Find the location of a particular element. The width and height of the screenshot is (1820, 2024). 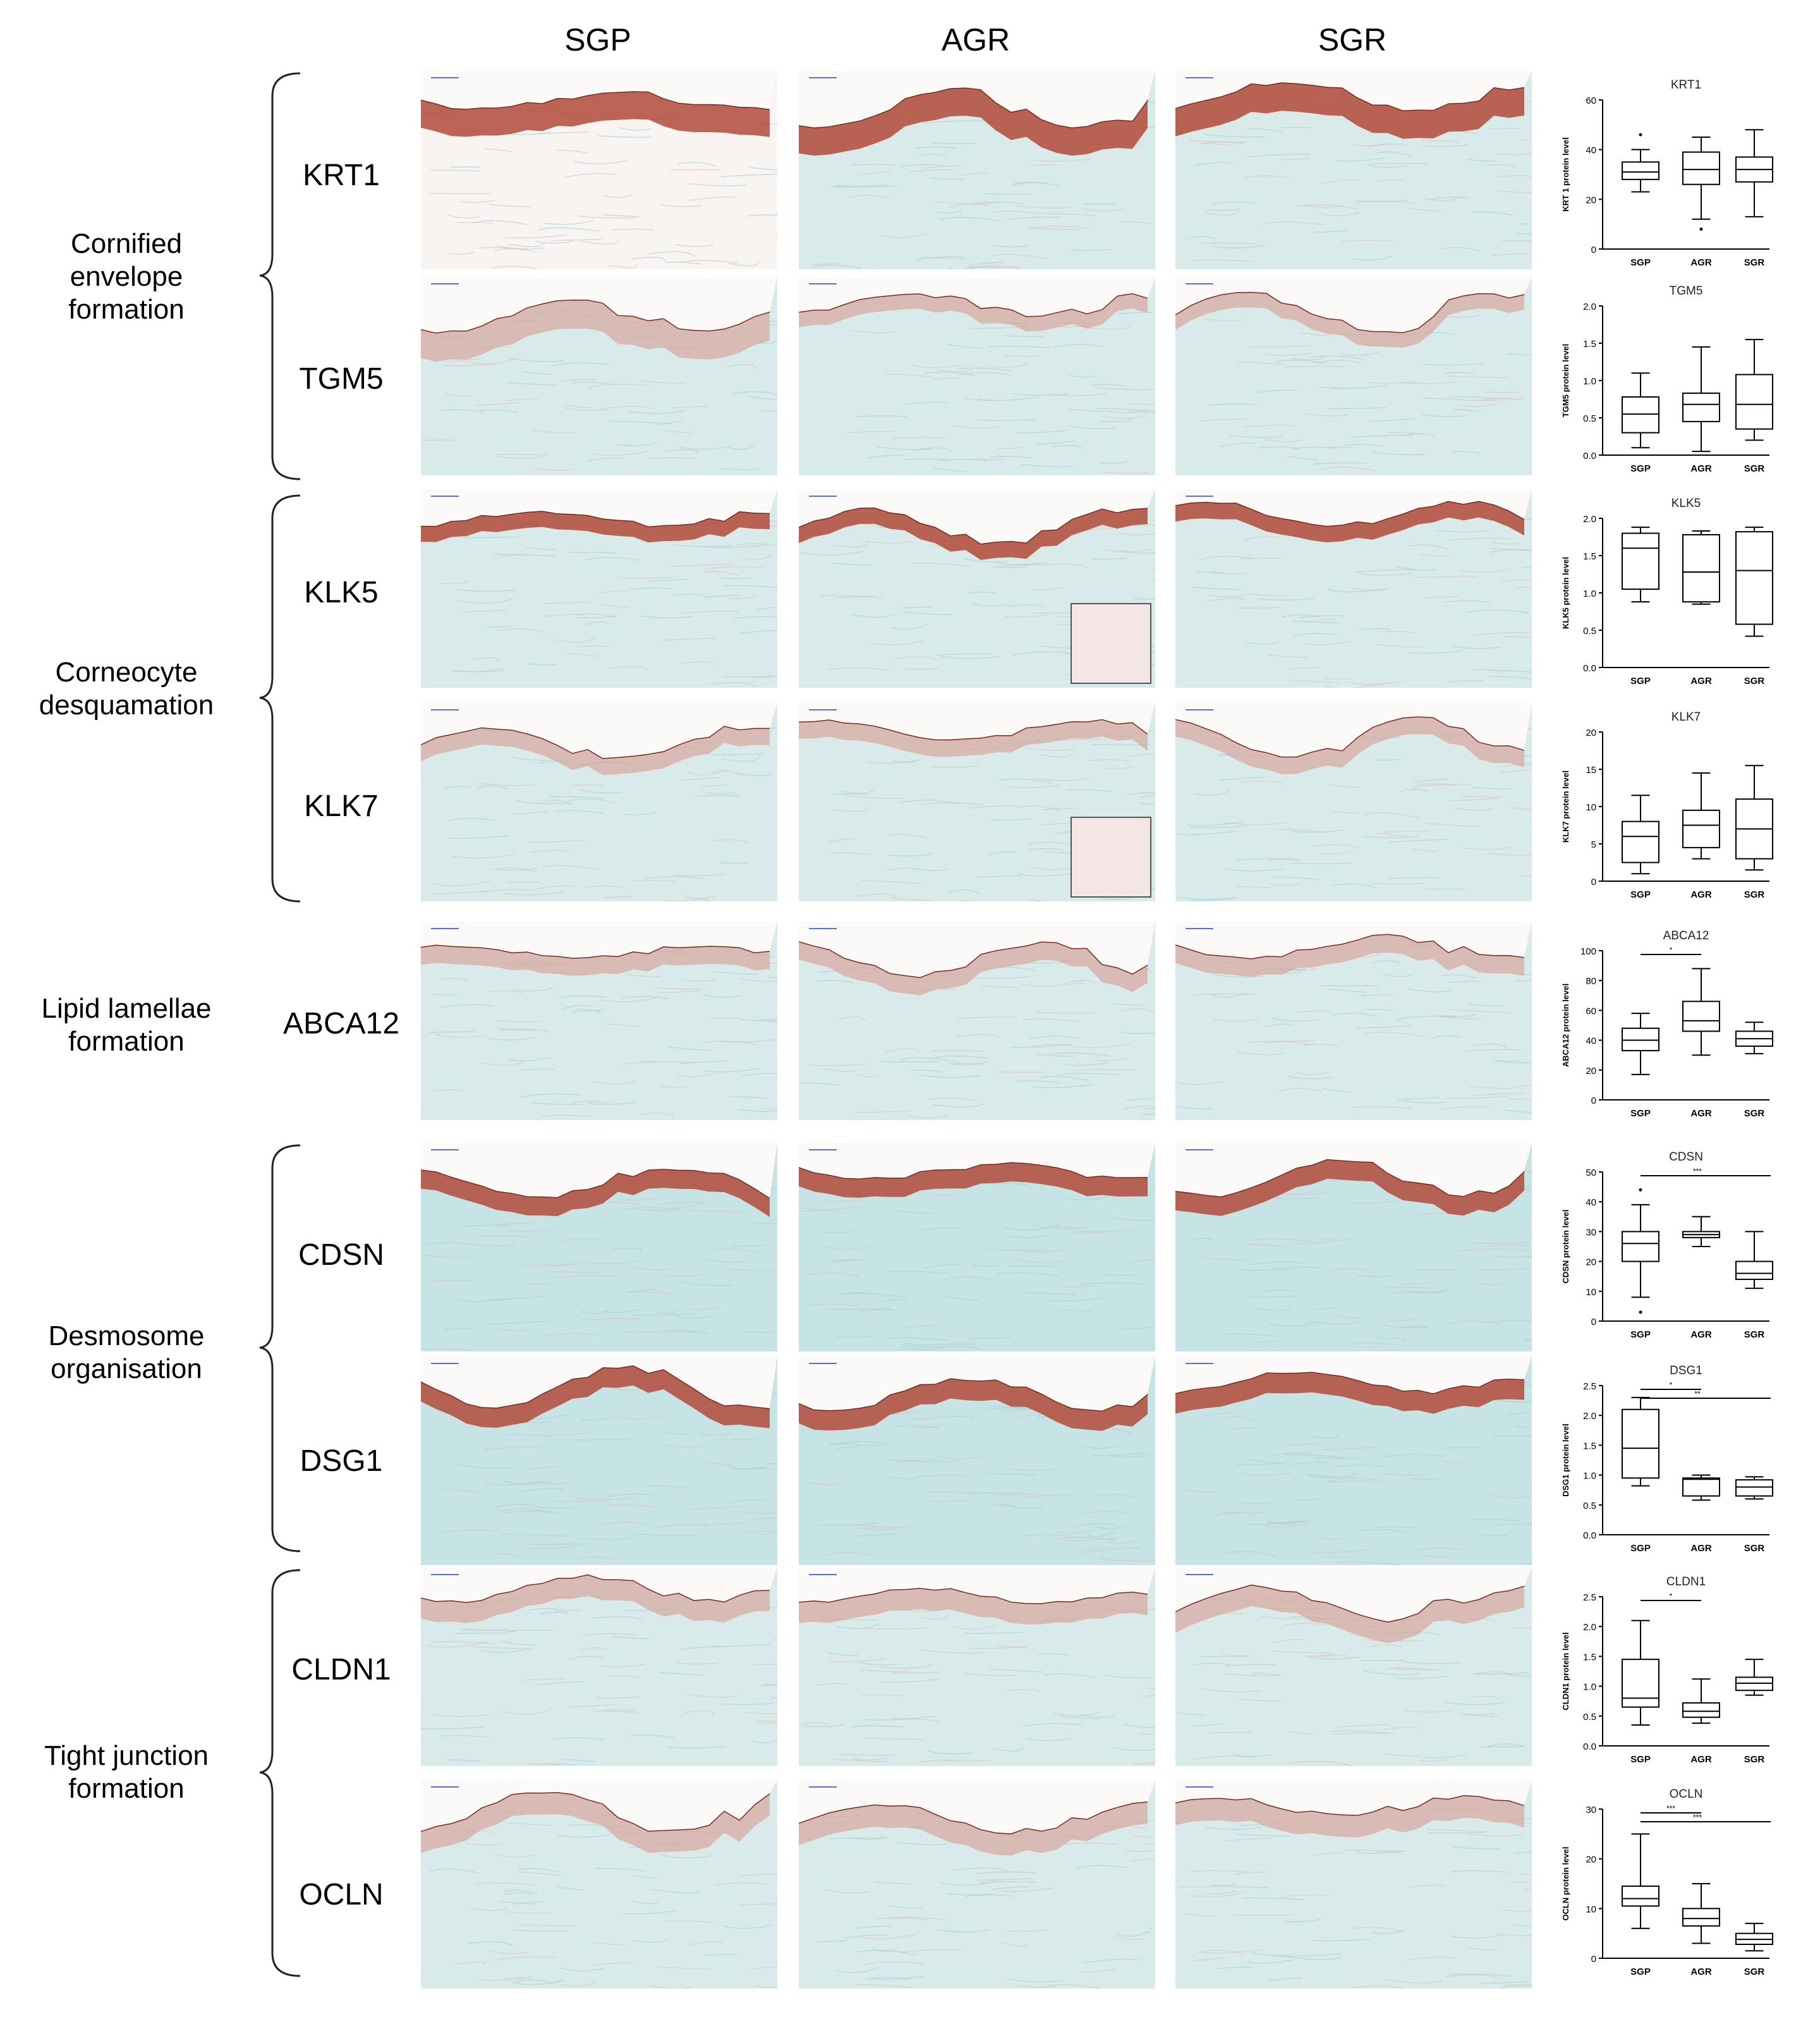

y-axis-label: DSG1 protein level is located at coordinates (1565, 1460).